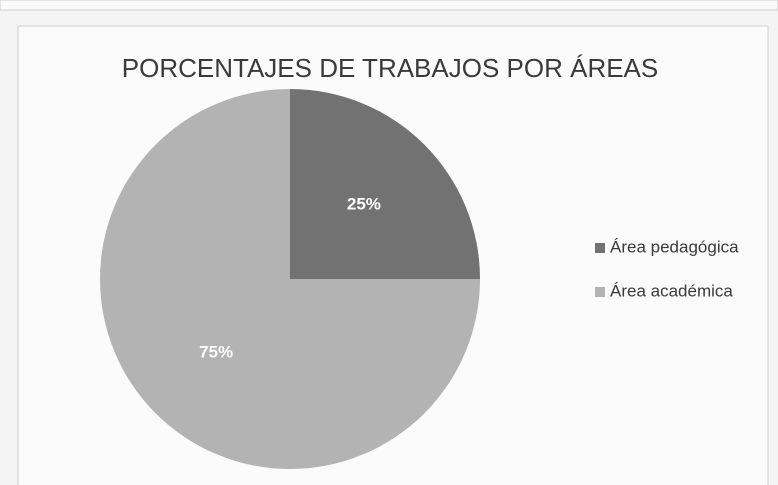  What do you see at coordinates (385, 184) in the screenshot?
I see `pie-slice` at bounding box center [385, 184].